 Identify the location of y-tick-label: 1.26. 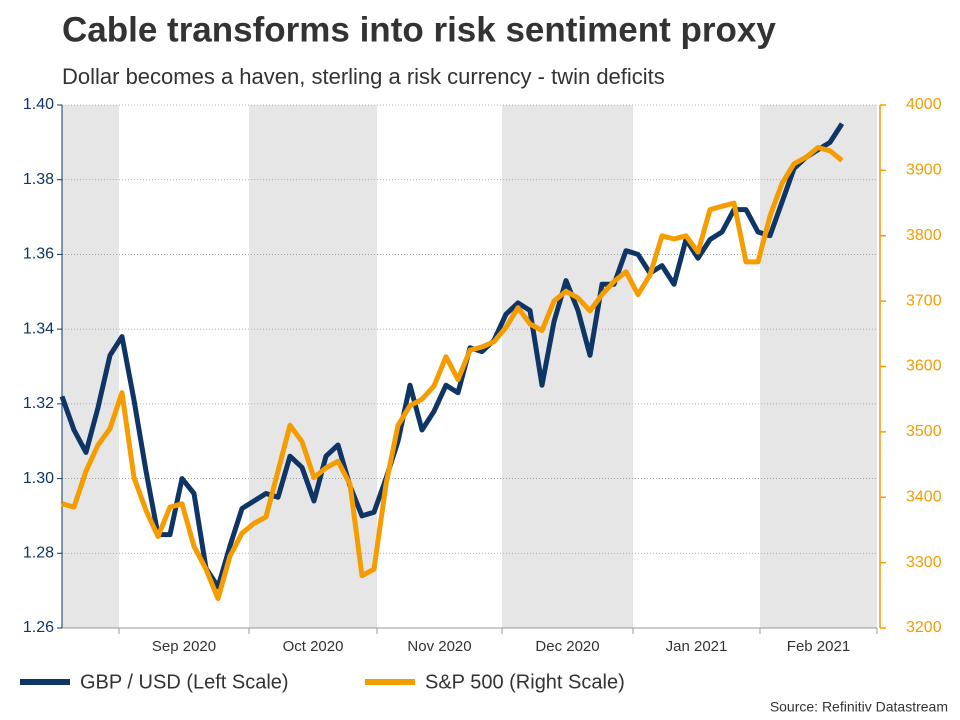
(38, 627).